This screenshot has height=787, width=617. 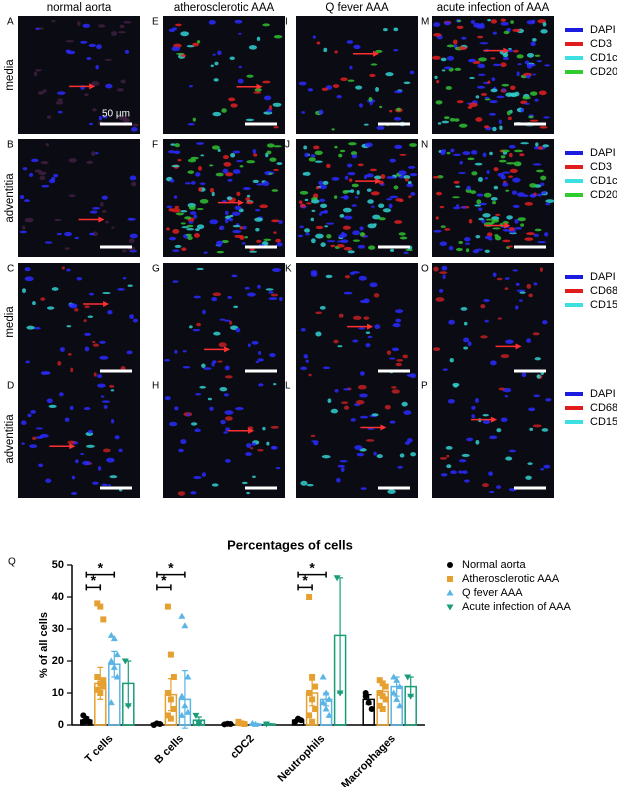 I want to click on micrograph-texture, so click(x=86, y=76).